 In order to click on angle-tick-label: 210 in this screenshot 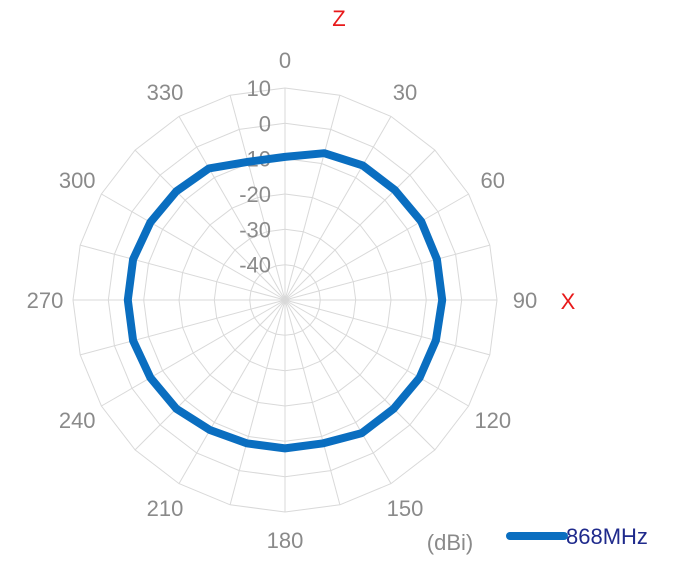, I will do `click(165, 508)`.